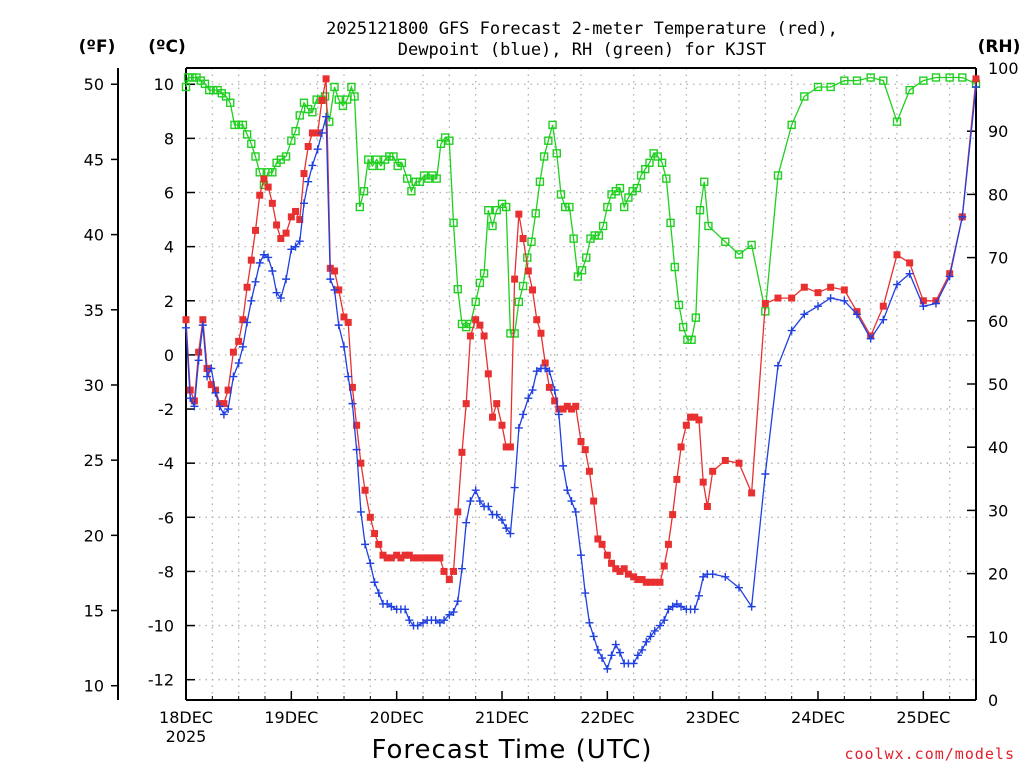 The image size is (1024, 768). I want to click on x-axis-label: Forecast Time (UTC), so click(511, 750).